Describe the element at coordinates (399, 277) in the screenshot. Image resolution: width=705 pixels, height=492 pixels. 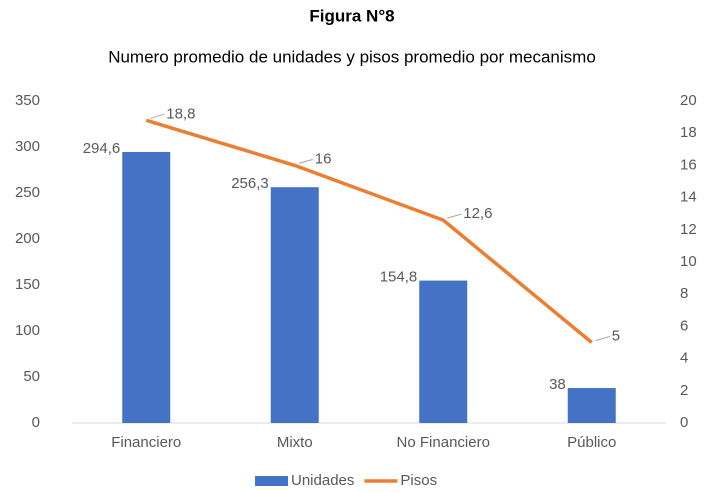
I see `data-label: 154,8` at that location.